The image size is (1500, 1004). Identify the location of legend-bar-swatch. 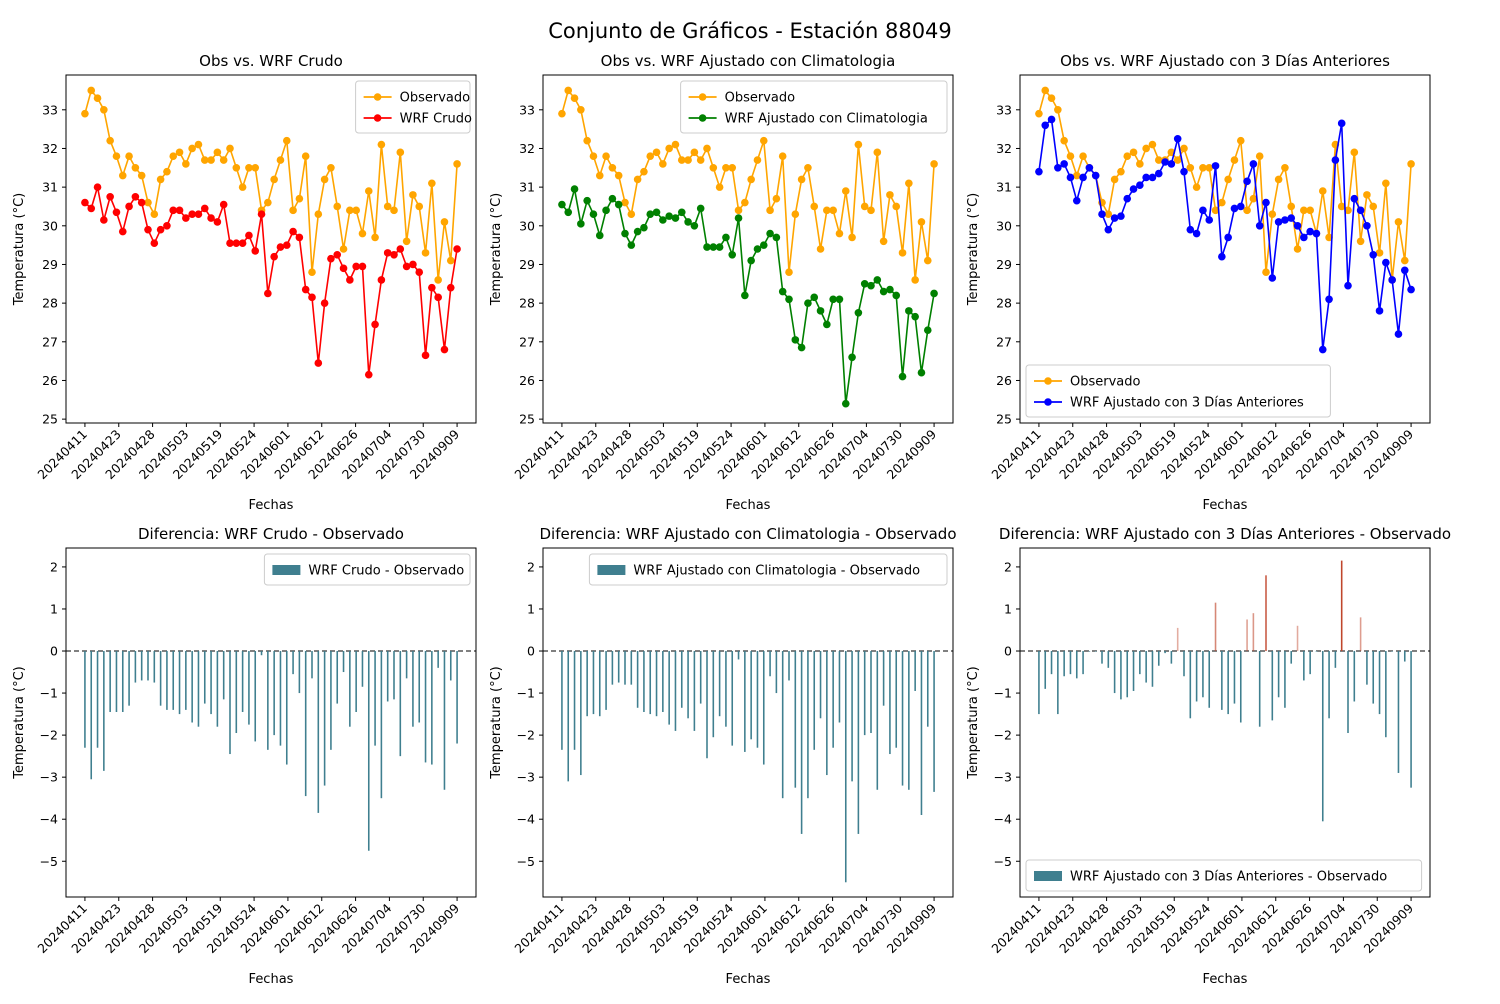
(286, 570).